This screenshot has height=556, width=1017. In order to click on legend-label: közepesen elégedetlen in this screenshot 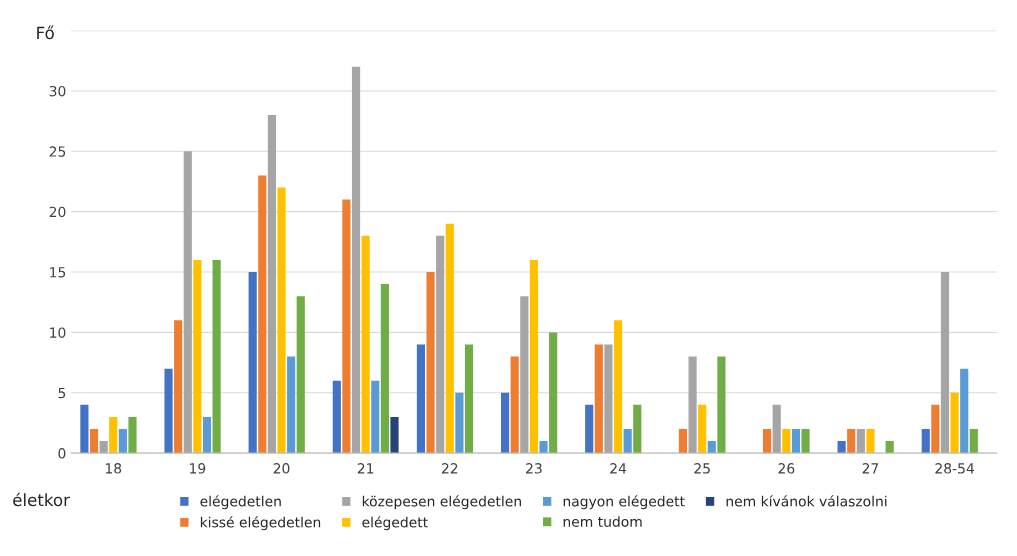, I will do `click(441, 502)`.